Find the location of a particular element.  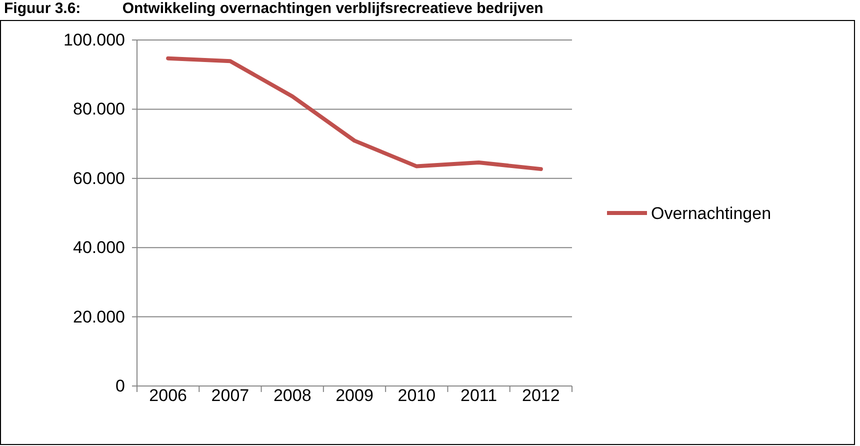

y-tick-label: 80.000 is located at coordinates (99, 109).